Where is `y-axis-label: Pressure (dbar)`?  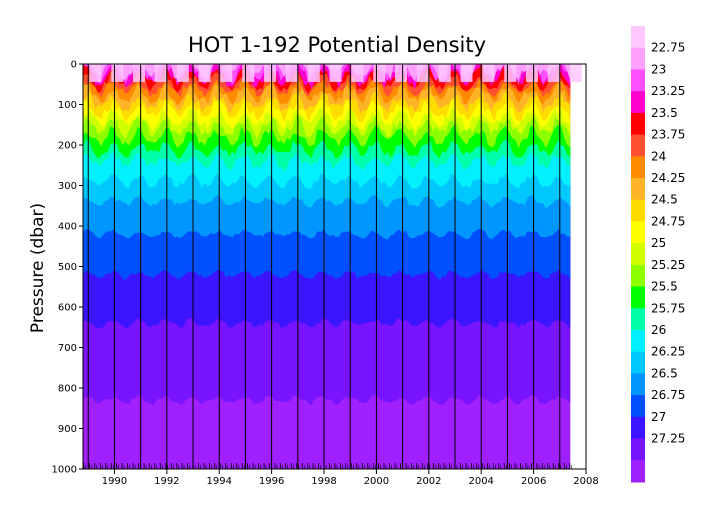
y-axis-label: Pressure (dbar) is located at coordinates (38, 268).